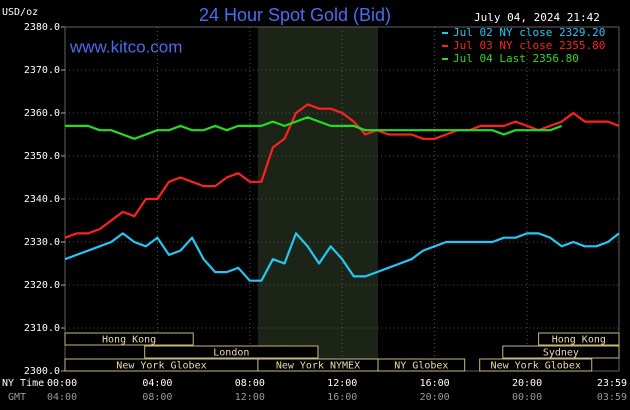  What do you see at coordinates (527, 397) in the screenshot?
I see `x2-tick-label: 00:00` at bounding box center [527, 397].